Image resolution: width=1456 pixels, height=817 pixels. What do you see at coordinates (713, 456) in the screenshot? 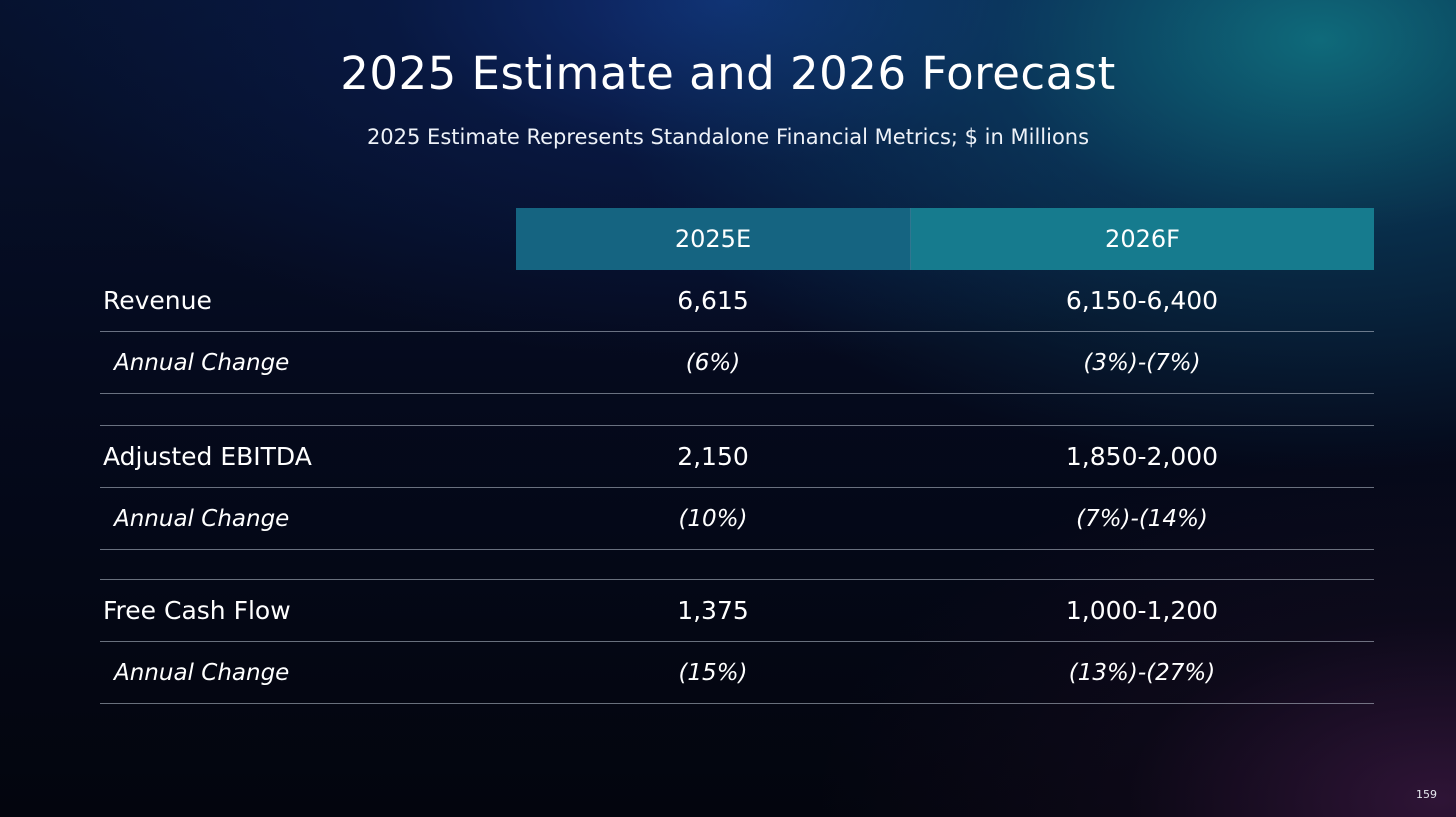
I see `cell-ebitda-2025e: 2,150` at bounding box center [713, 456].